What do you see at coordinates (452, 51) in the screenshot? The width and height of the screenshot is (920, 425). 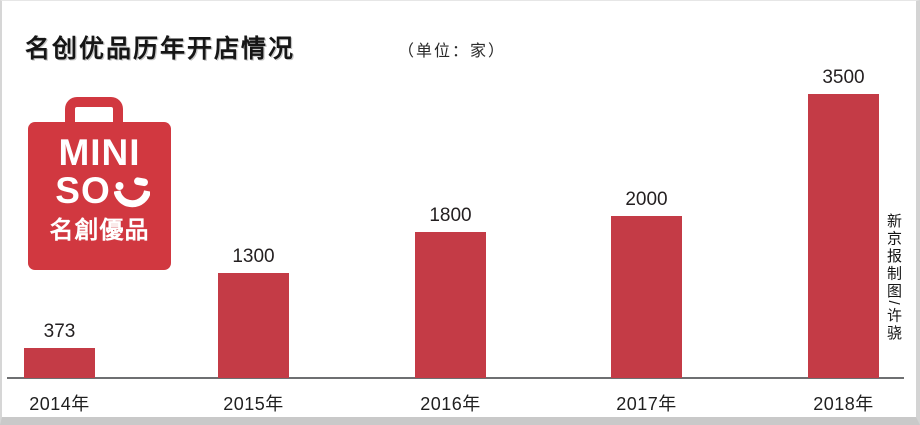 I see `unit-label: （单位：家）` at bounding box center [452, 51].